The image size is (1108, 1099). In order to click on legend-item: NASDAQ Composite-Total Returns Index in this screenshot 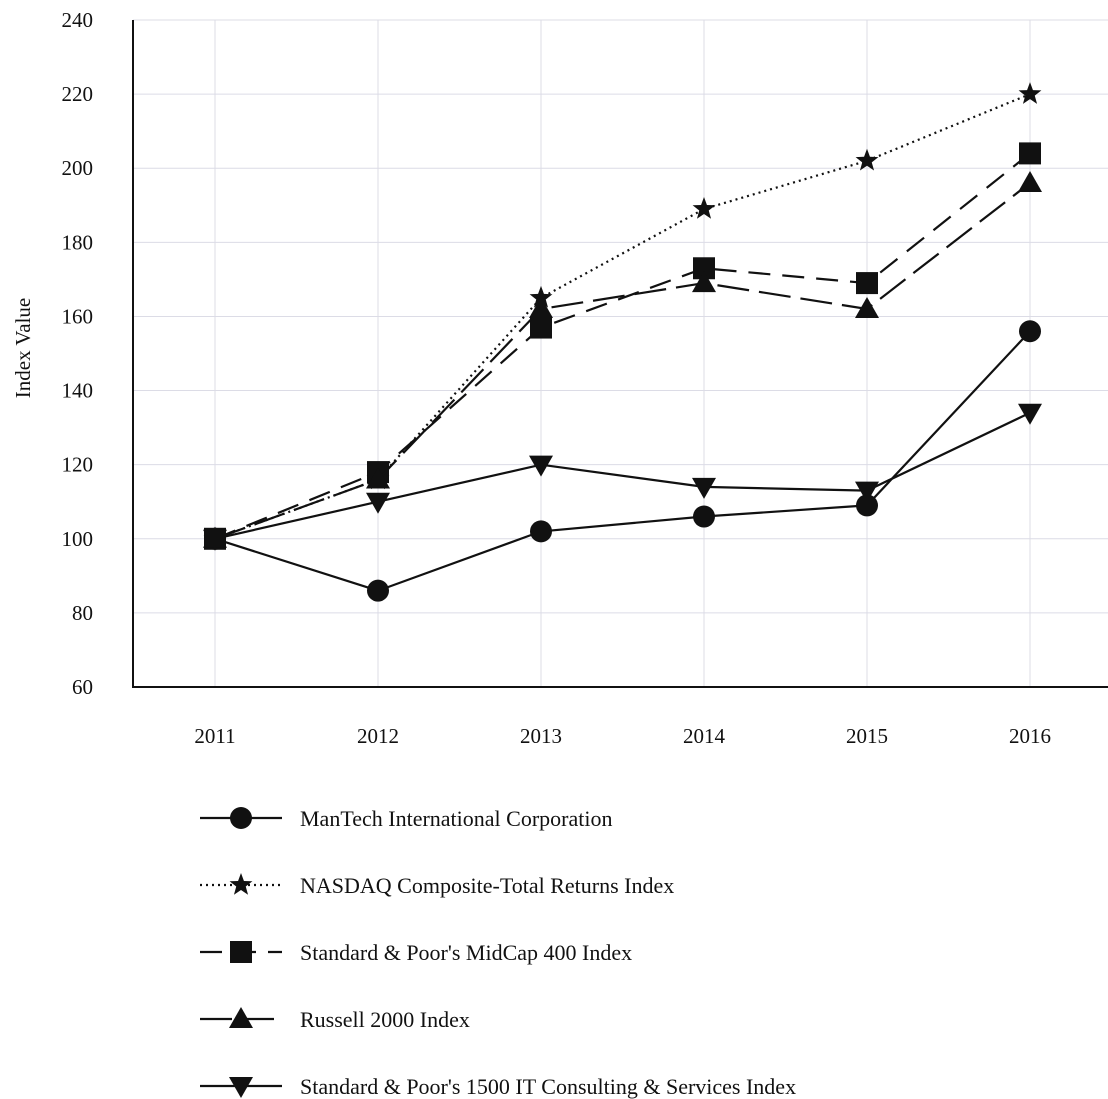, I will do `click(437, 885)`.